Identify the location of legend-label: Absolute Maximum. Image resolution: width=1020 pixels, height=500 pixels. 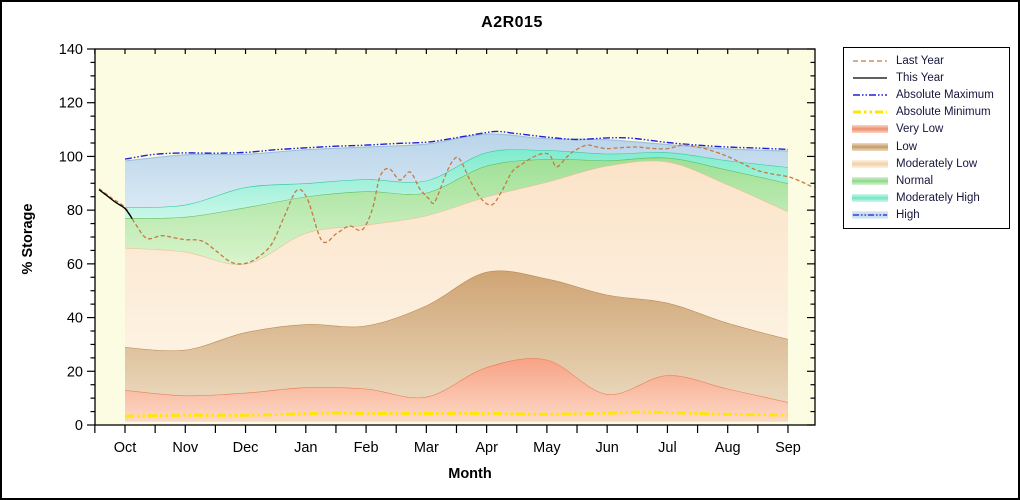
(945, 94).